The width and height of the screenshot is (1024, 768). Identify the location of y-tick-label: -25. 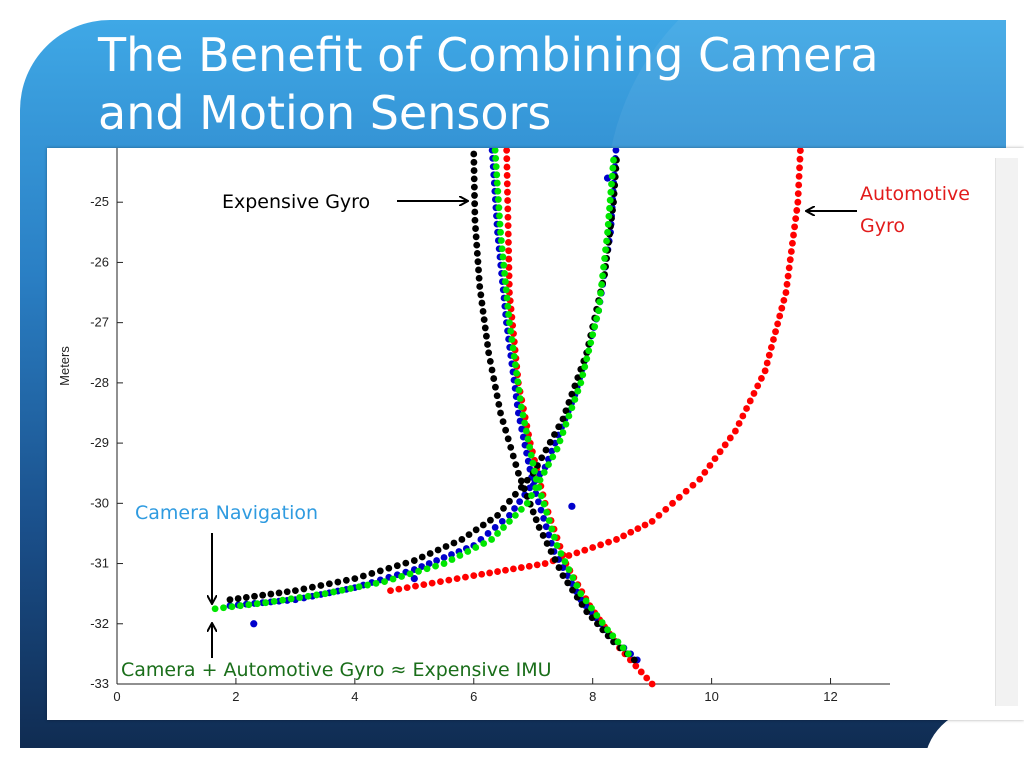
(99, 201).